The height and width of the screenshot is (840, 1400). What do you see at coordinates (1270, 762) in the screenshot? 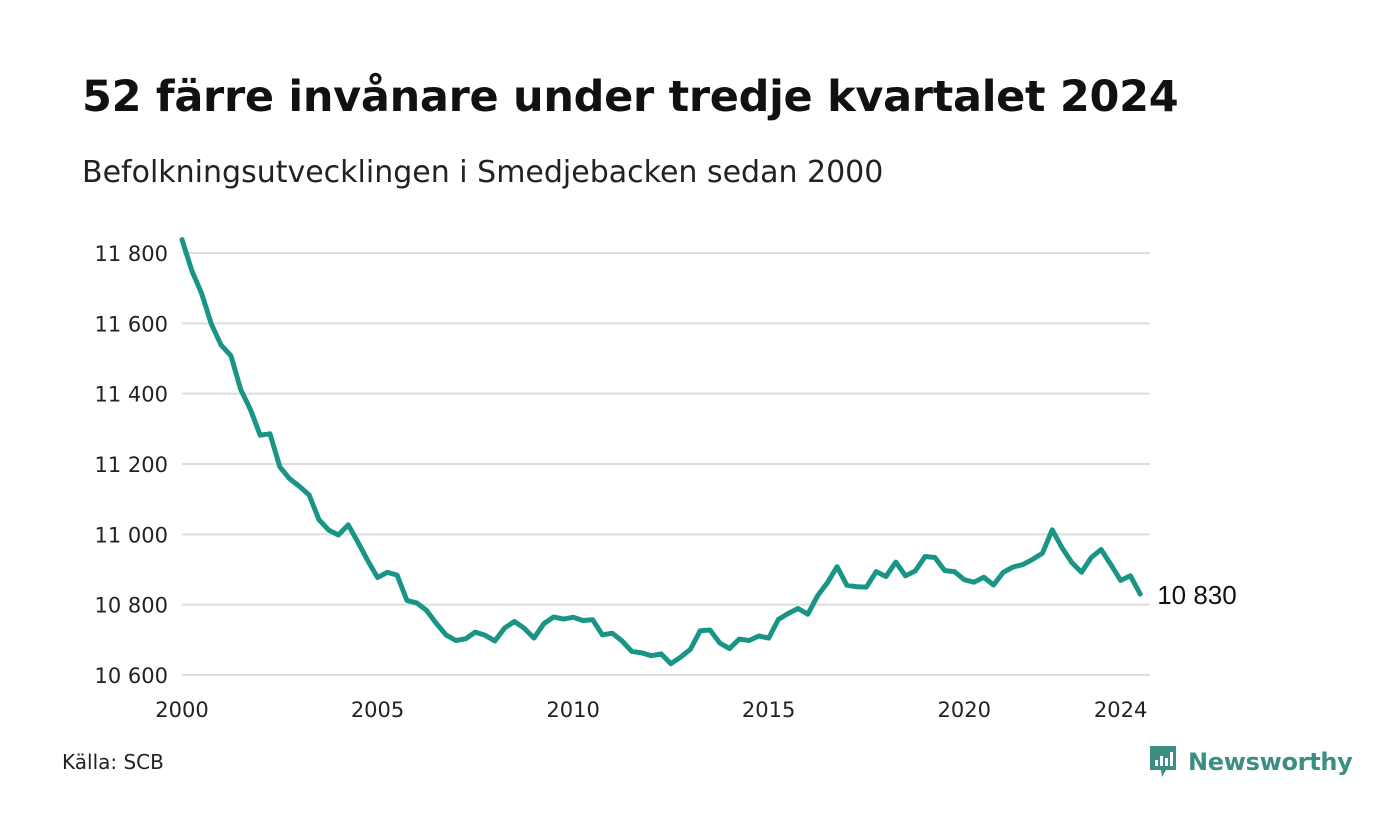
I see `brand-name: Newsworthy` at bounding box center [1270, 762].